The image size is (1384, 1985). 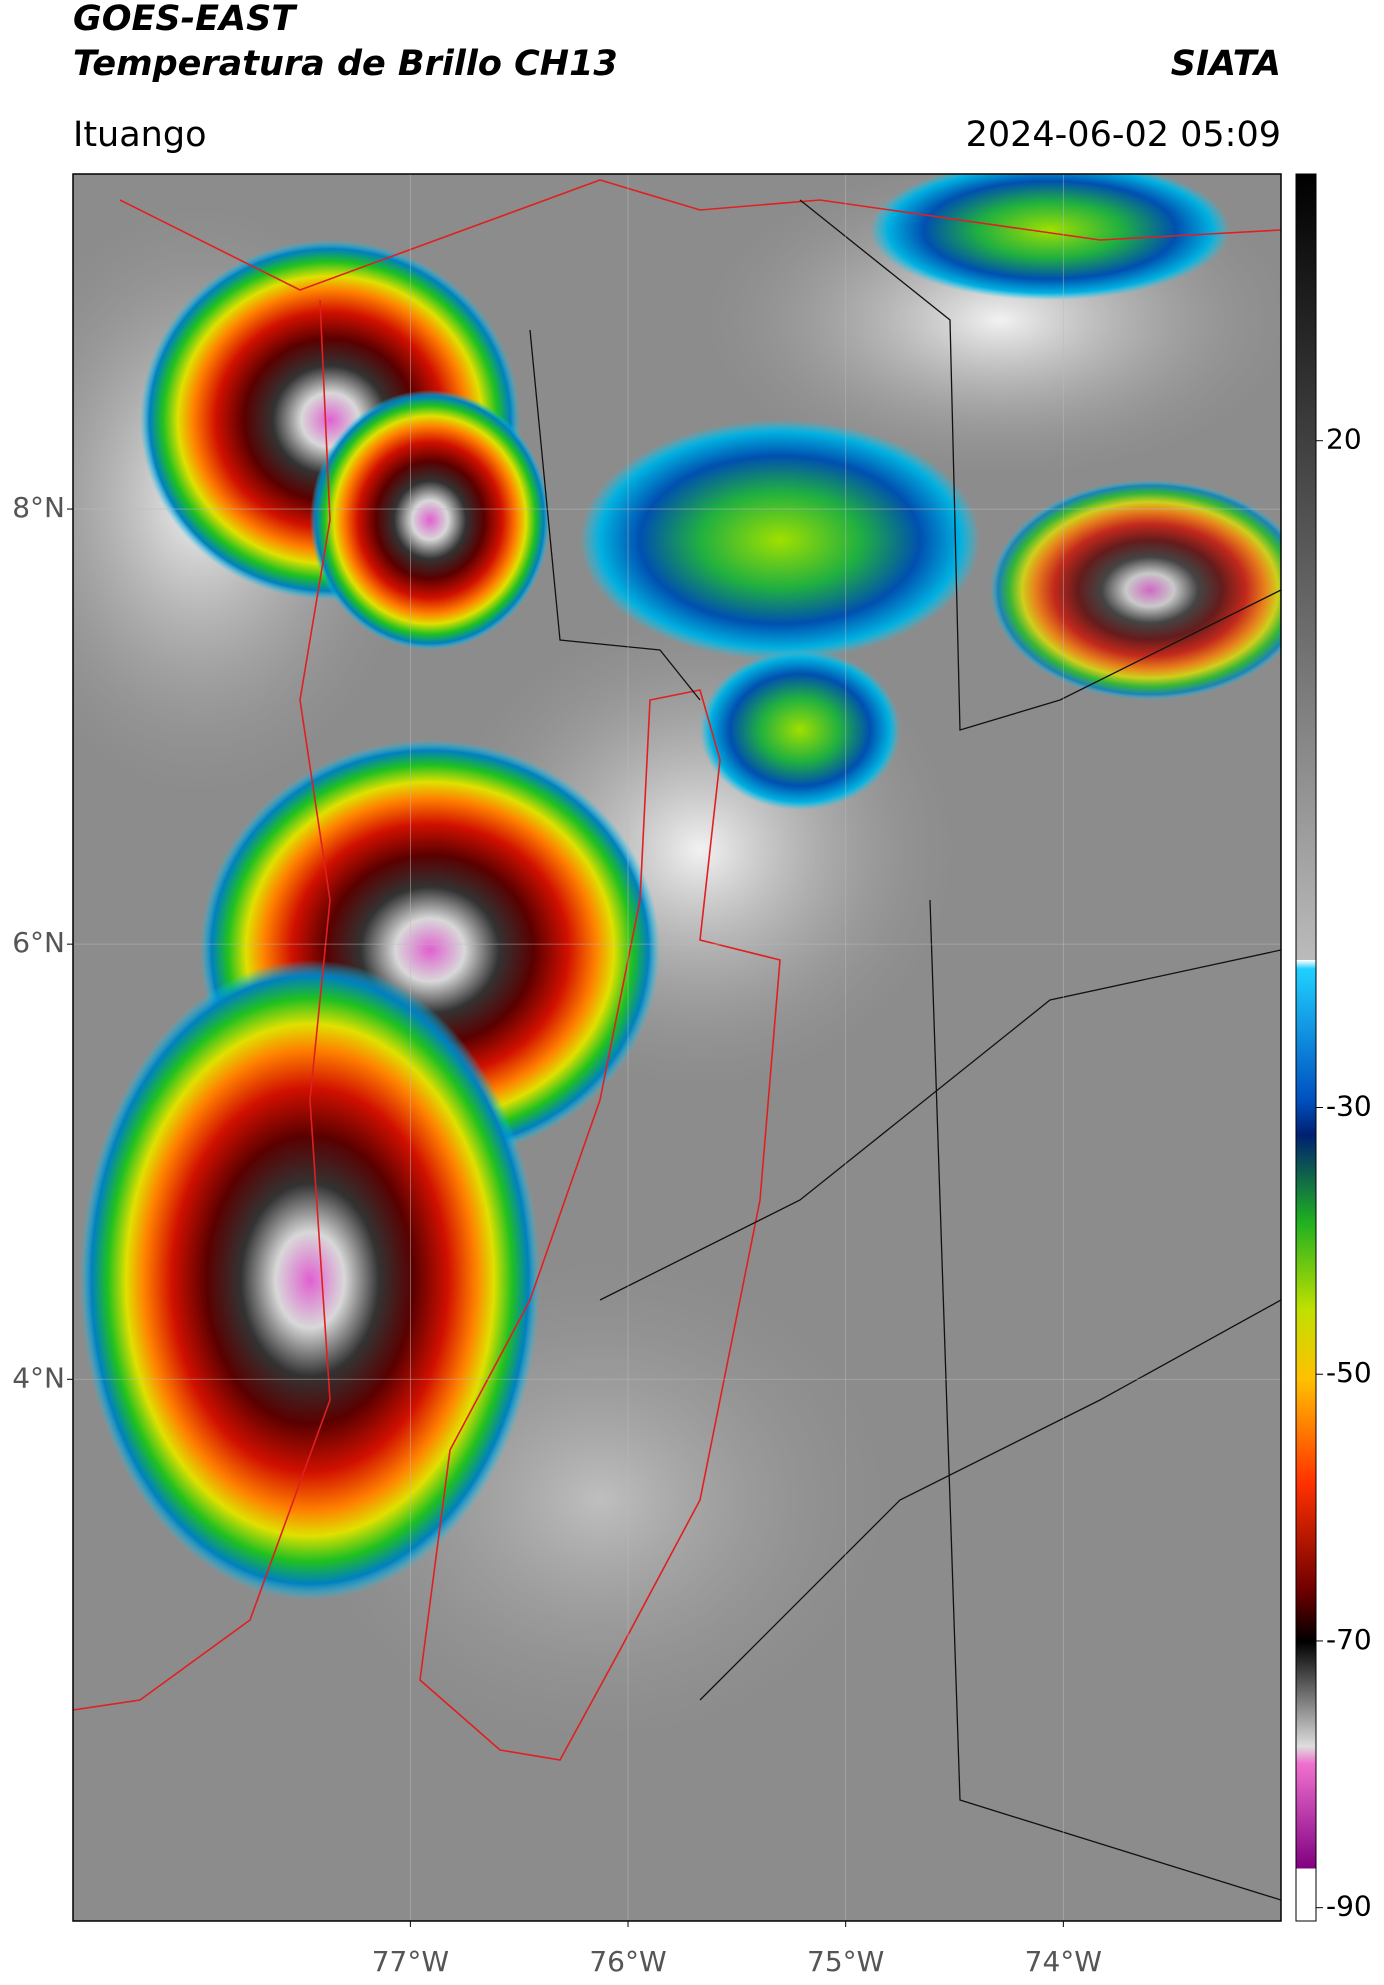 I want to click on colorbar, so click(x=1306, y=1047).